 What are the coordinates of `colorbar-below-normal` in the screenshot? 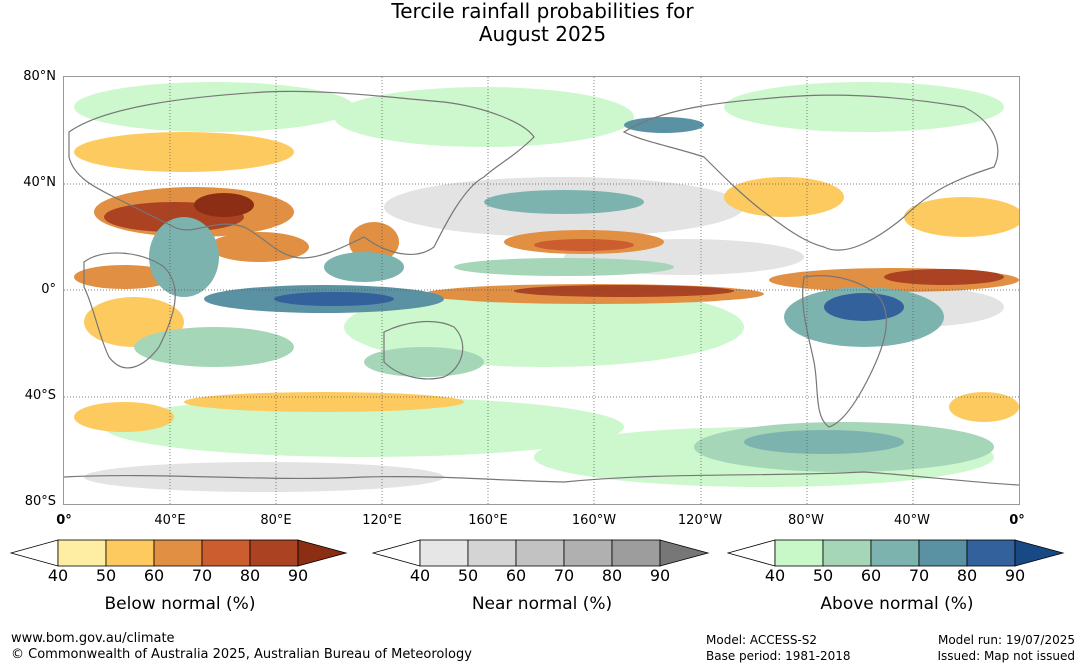 It's located at (179, 553).